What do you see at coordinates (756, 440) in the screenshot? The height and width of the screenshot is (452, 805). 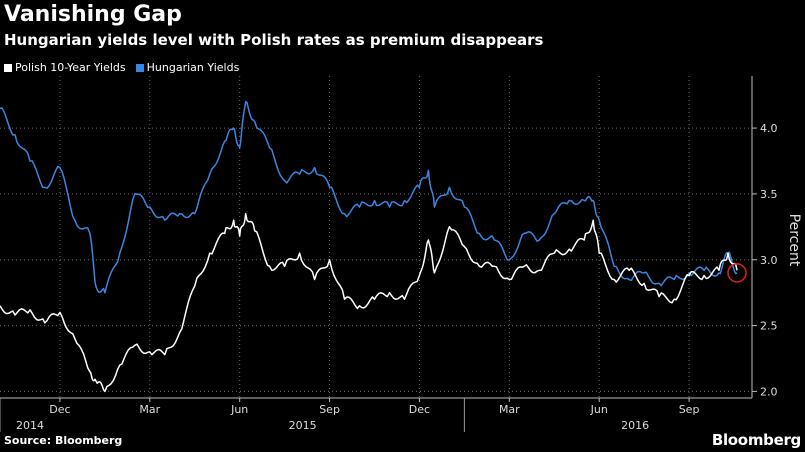 I see `bloomberg-logo: Bloomberg` at bounding box center [756, 440].